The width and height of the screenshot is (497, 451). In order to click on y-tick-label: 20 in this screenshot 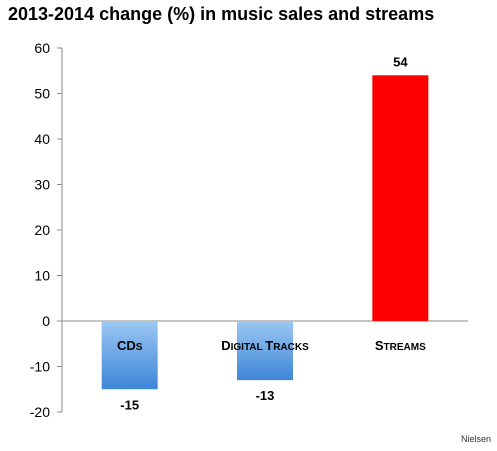, I will do `click(42, 230)`.